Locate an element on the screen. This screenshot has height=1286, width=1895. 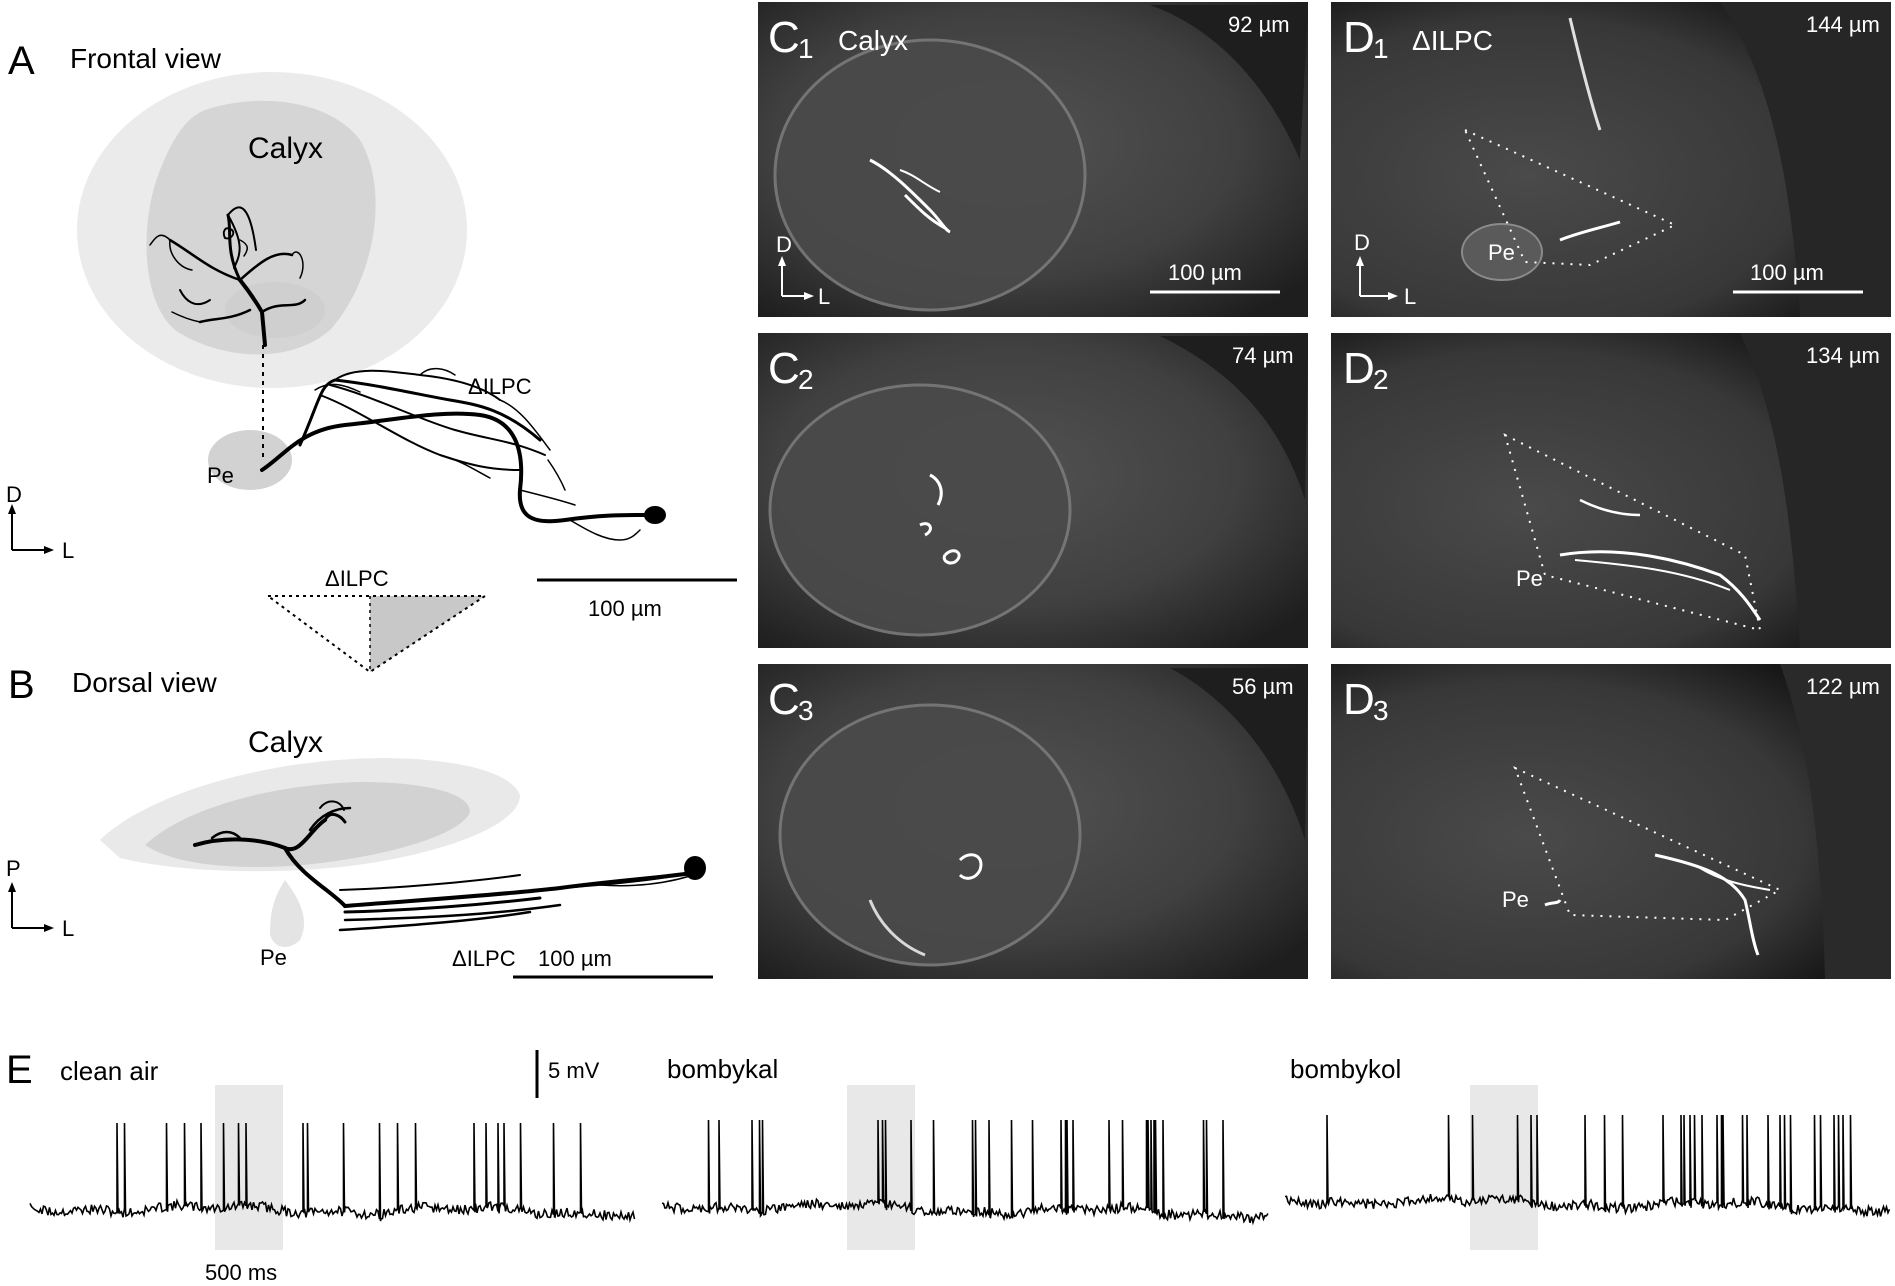
c1-scale-label: 100 µm is located at coordinates (1205, 272).